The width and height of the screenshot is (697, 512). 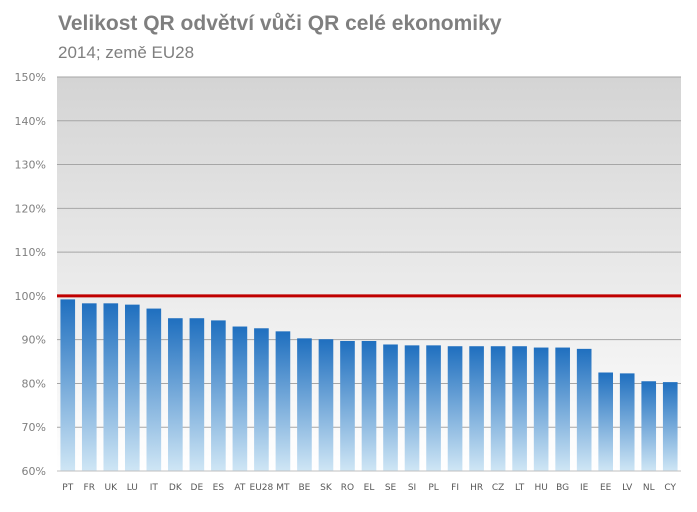 I want to click on bar-eu28, so click(x=261, y=399).